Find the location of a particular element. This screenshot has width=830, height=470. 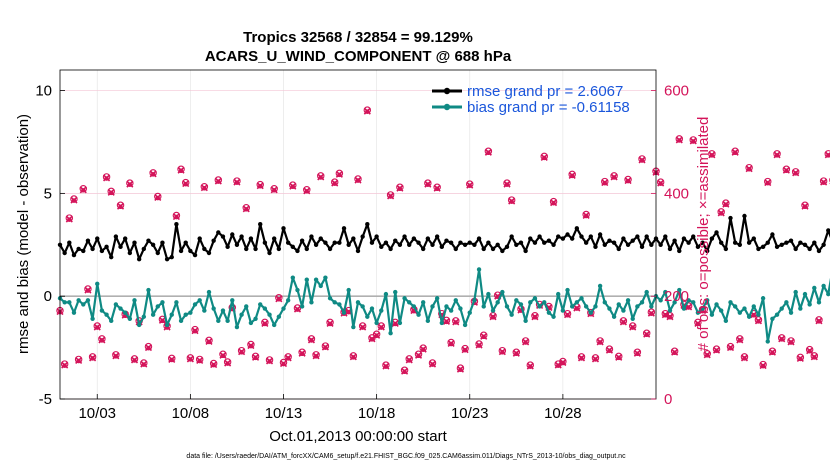

y-tick-label: 0 is located at coordinates (48, 296).